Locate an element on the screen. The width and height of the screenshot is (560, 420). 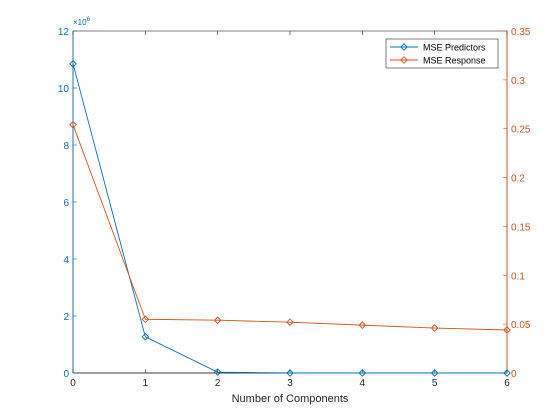
right-y-tick-label: 0.2 is located at coordinates (518, 179).